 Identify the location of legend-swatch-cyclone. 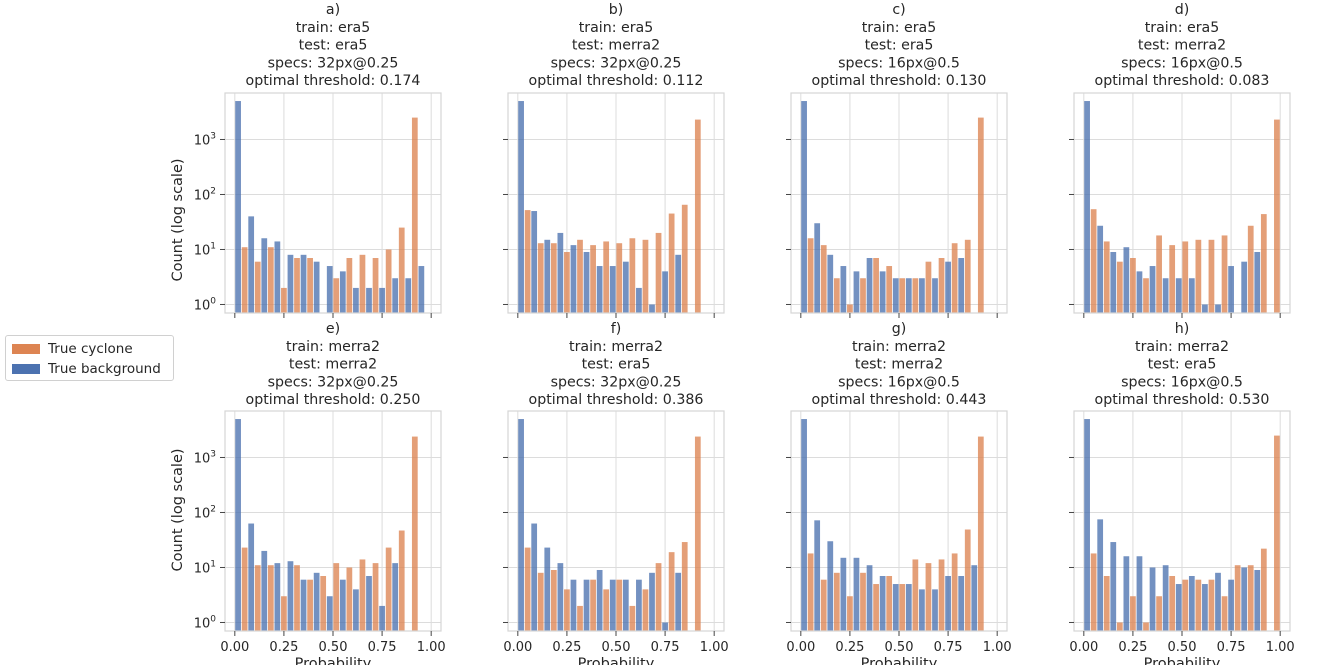
(26, 349).